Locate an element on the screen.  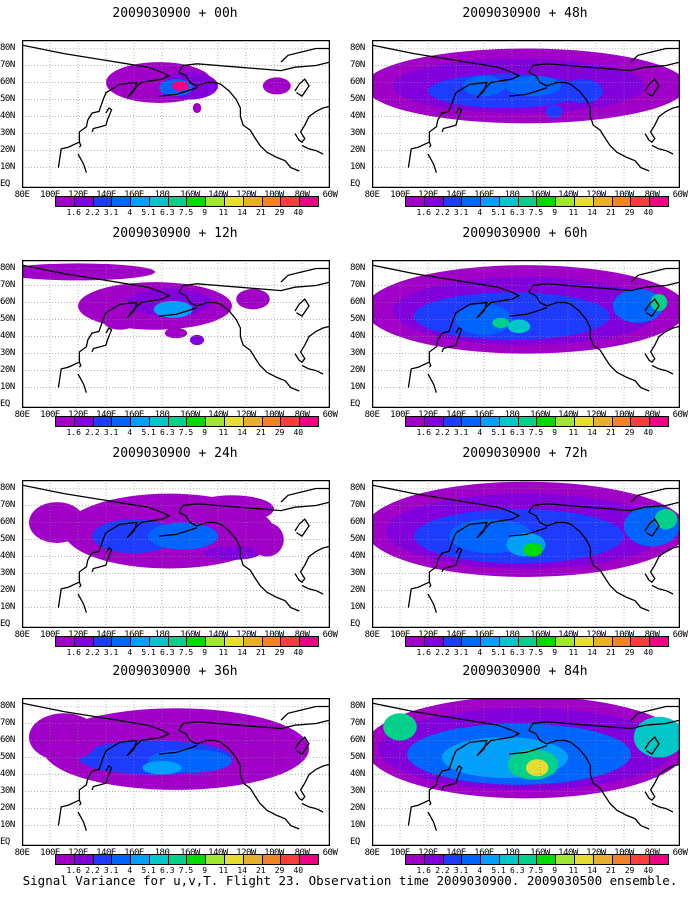
lat-tick-label: EQ is located at coordinates (355, 403).